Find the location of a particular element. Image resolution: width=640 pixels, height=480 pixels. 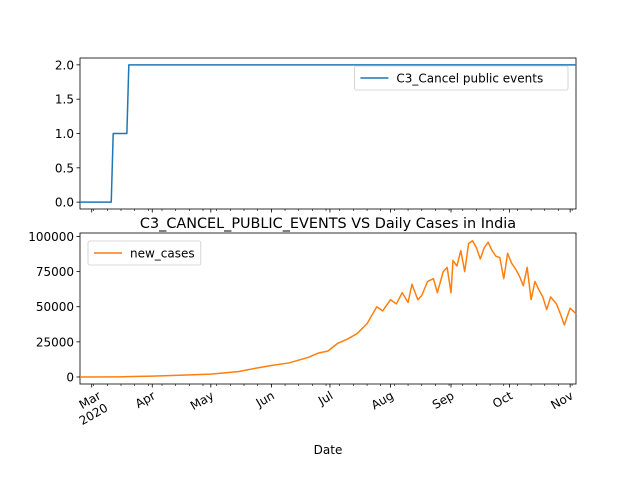

x-tick-label-line: Jul is located at coordinates (325, 398).